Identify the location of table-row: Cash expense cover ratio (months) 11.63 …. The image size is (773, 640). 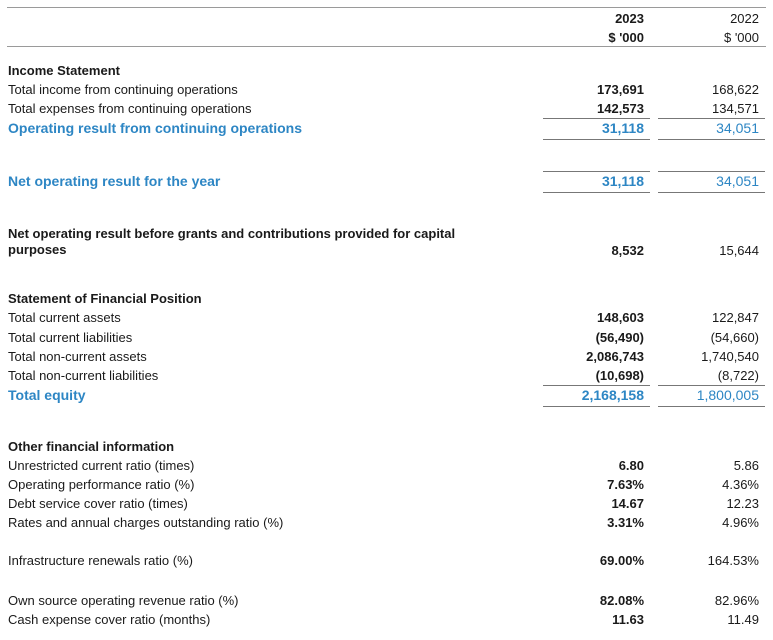
(383, 619).